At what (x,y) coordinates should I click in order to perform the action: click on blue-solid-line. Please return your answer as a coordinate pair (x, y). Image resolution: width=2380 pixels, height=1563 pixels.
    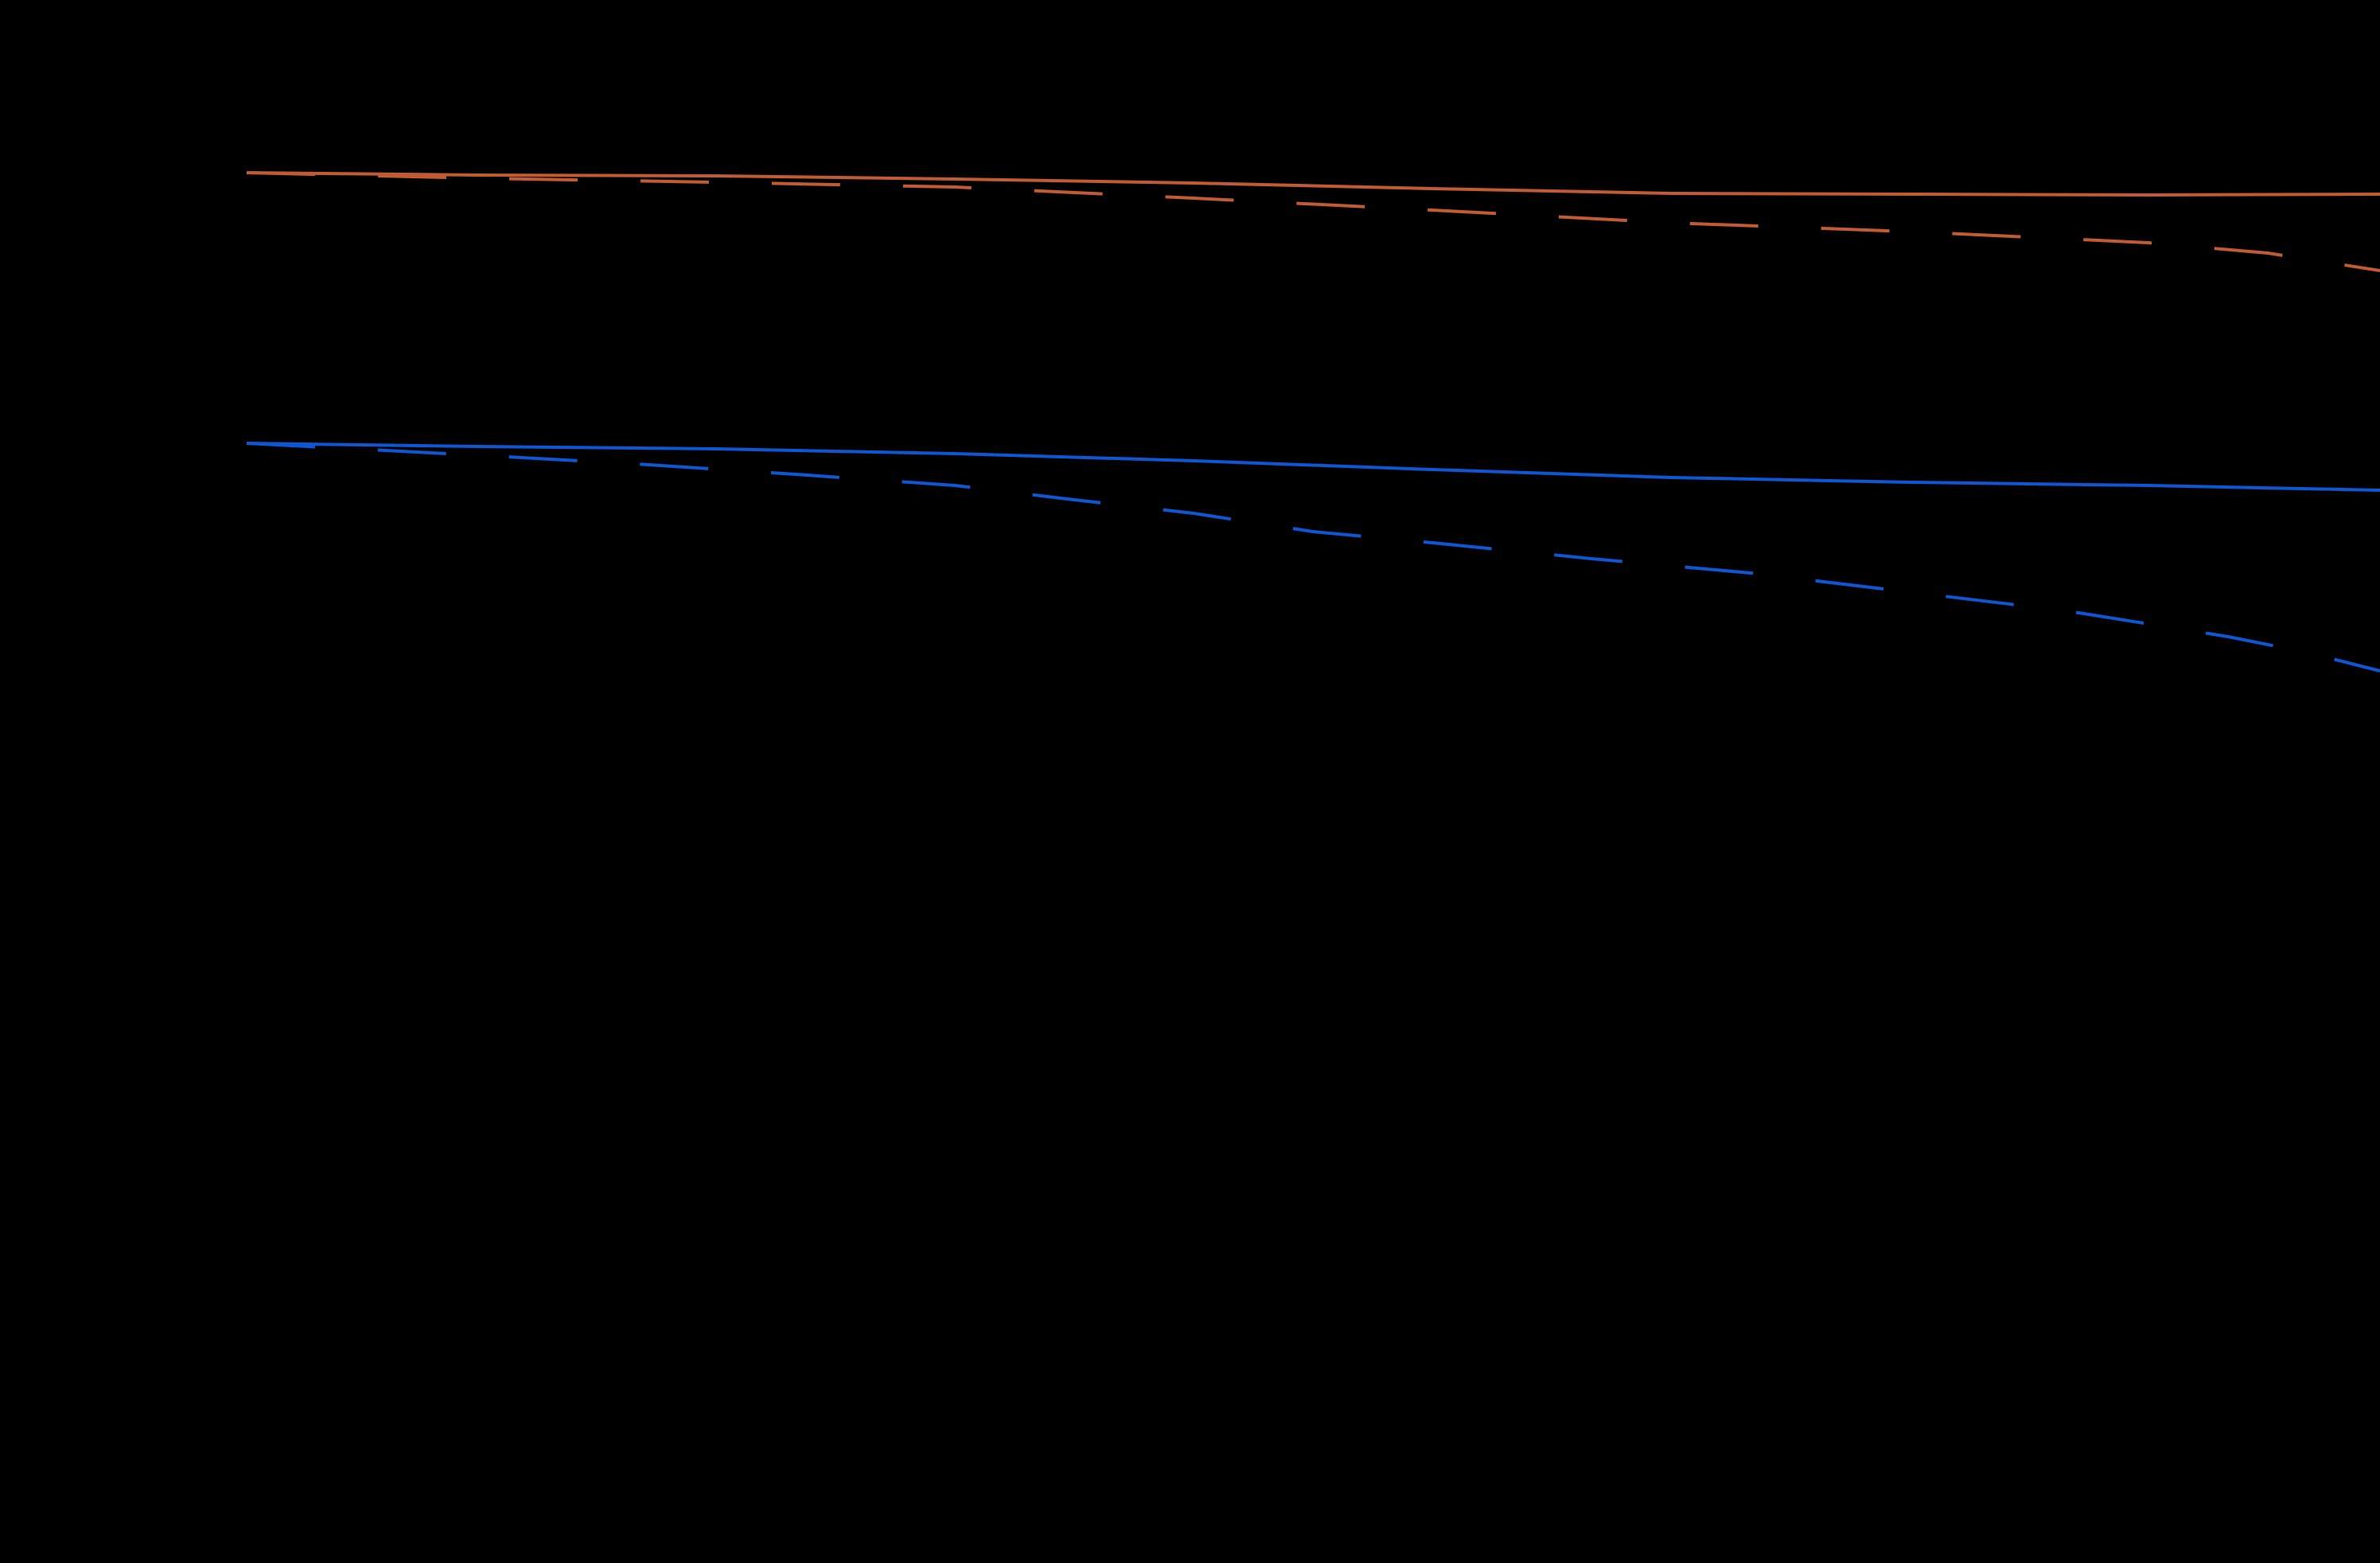
    Looking at the image, I should click on (1313, 467).